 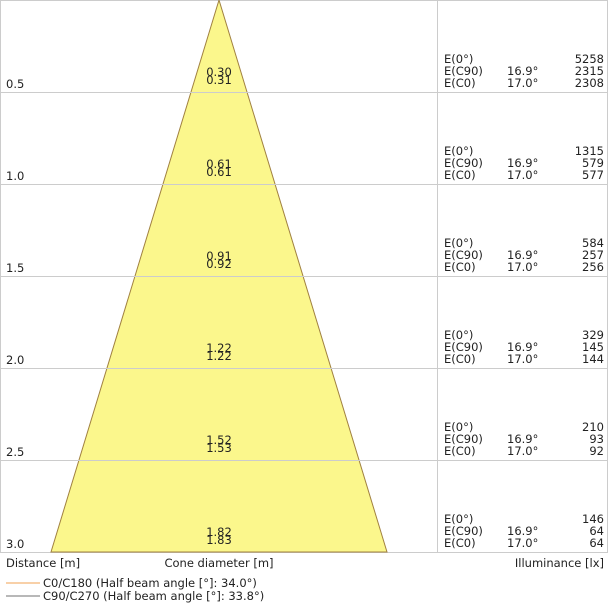 What do you see at coordinates (596, 439) in the screenshot?
I see `illuminance-value: 93` at bounding box center [596, 439].